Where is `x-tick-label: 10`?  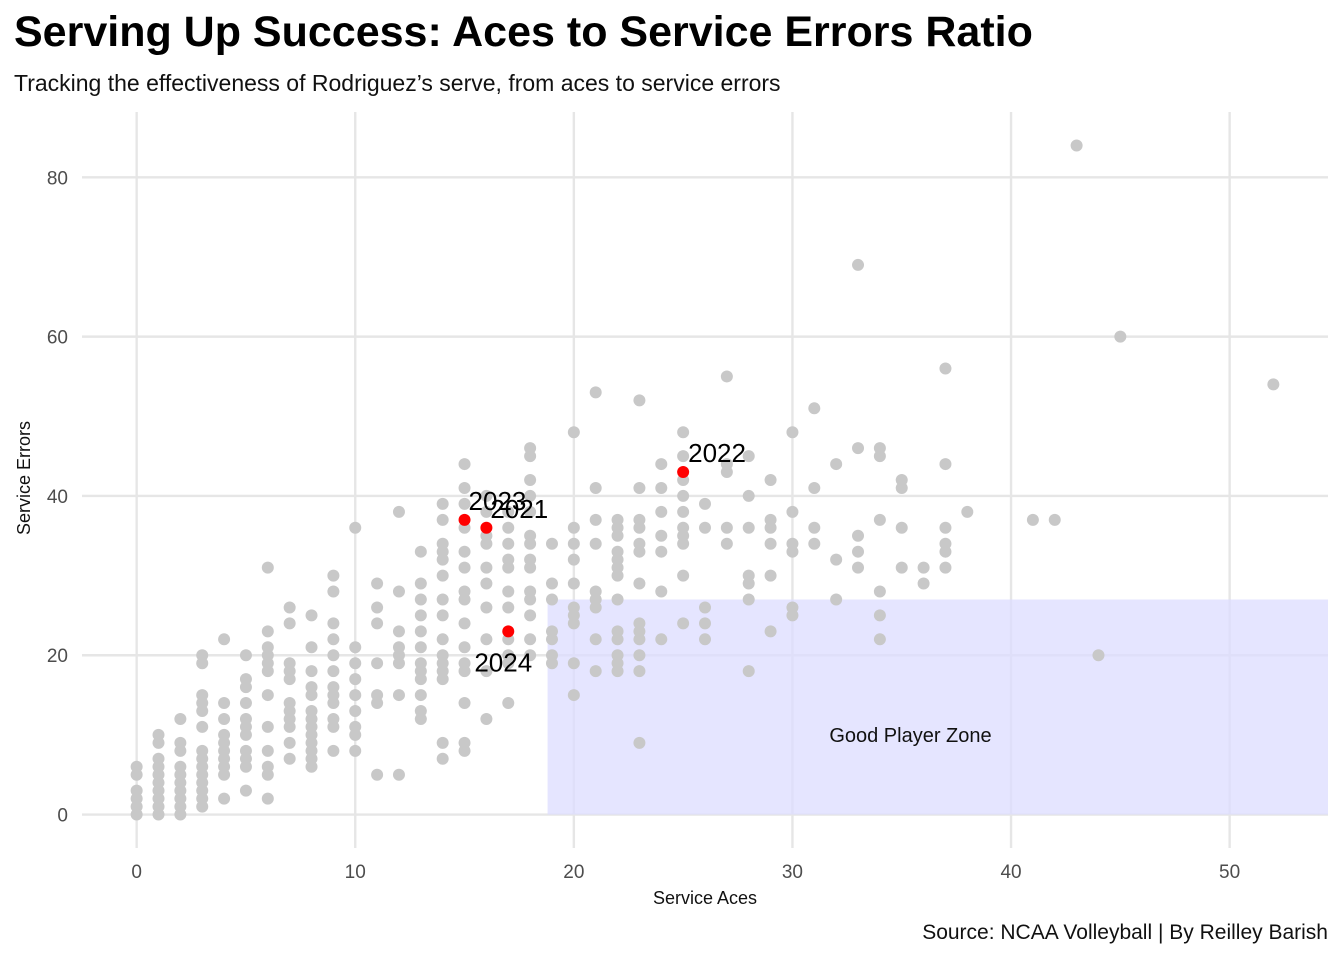 x-tick-label: 10 is located at coordinates (355, 872).